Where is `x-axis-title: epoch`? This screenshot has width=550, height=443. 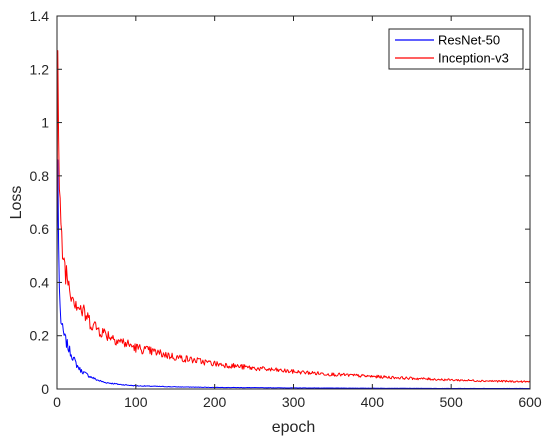
x-axis-title: epoch is located at coordinates (294, 427).